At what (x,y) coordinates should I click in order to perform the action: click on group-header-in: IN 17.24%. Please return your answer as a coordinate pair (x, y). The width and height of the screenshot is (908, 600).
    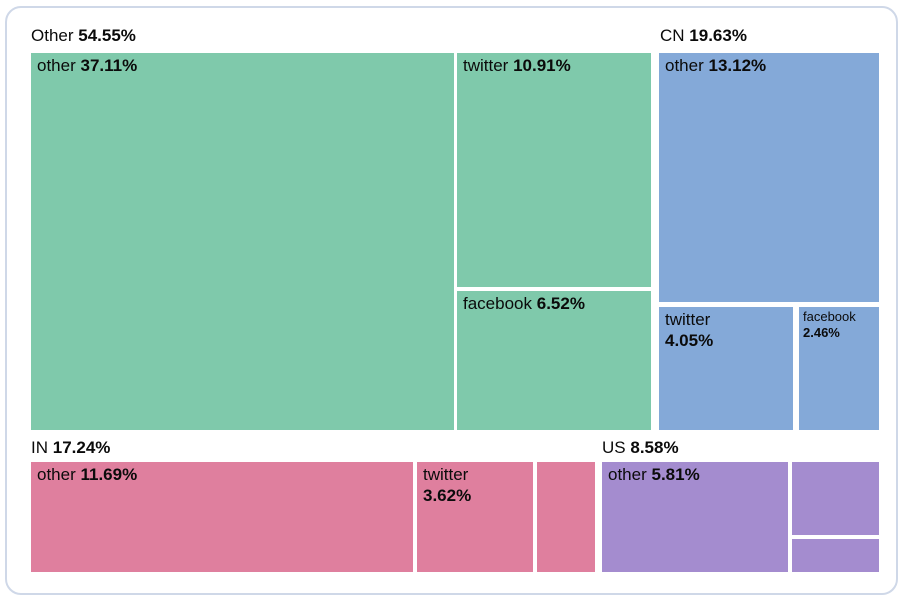
    Looking at the image, I should click on (70, 448).